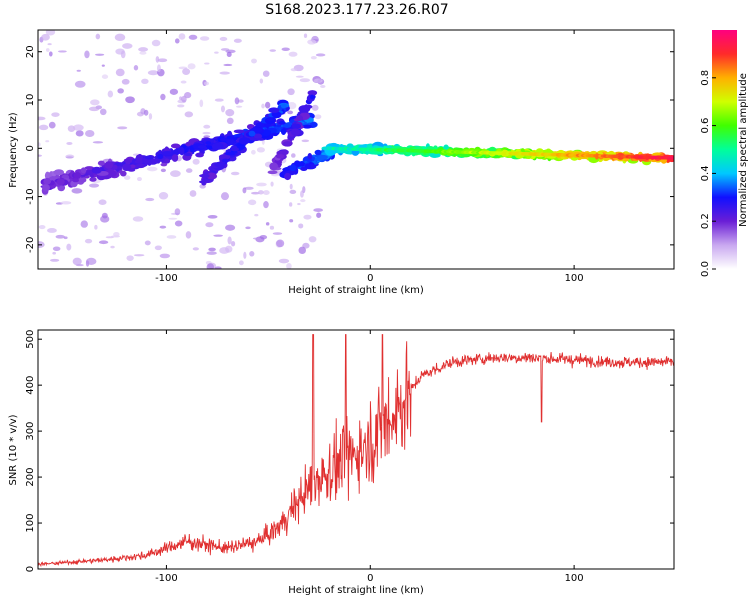  Describe the element at coordinates (30, 522) in the screenshot. I see `y-tick-label: 100` at that location.